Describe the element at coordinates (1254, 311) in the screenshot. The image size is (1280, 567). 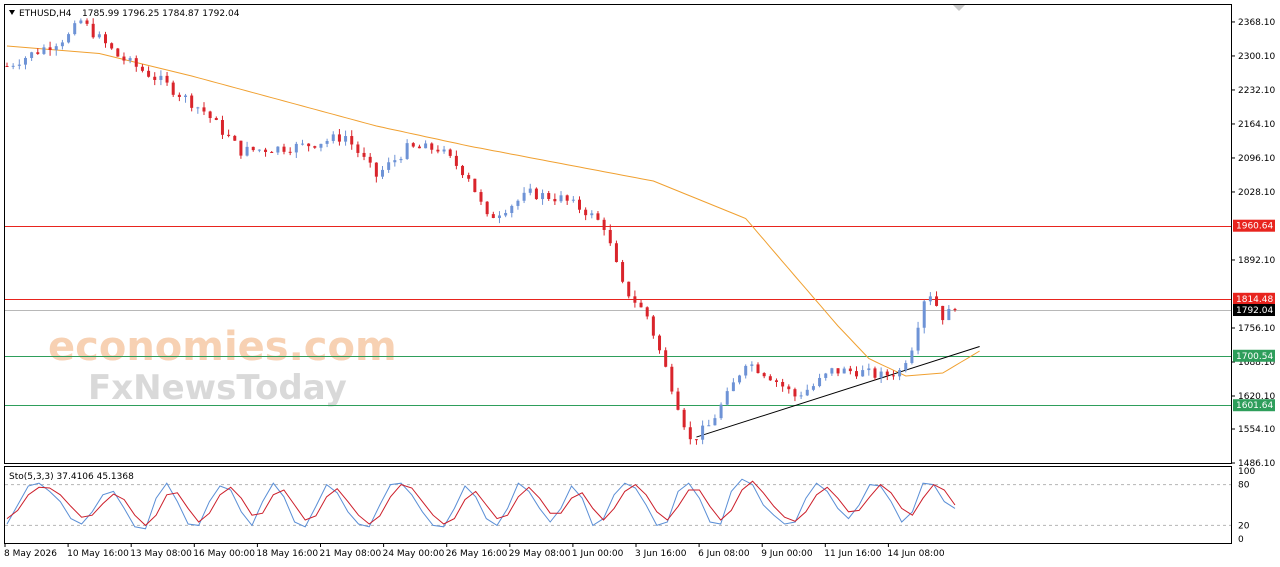
I see `level-tag-label: 1792.04` at that location.